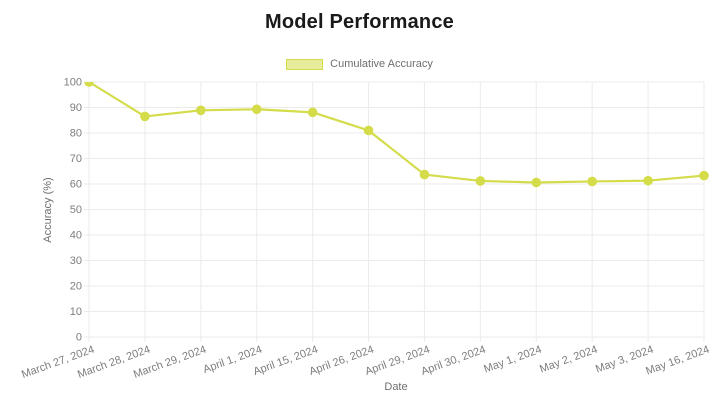  Describe the element at coordinates (76, 287) in the screenshot. I see `svg-text: 20` at that location.